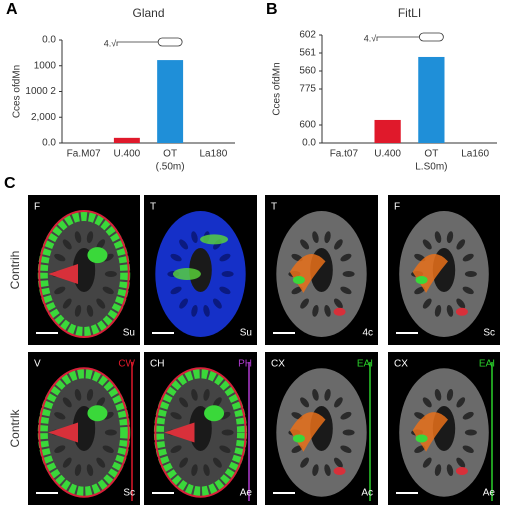 Image resolution: width=512 pixels, height=512 pixels. I want to click on image-panel: V Sc CW, so click(84, 428).